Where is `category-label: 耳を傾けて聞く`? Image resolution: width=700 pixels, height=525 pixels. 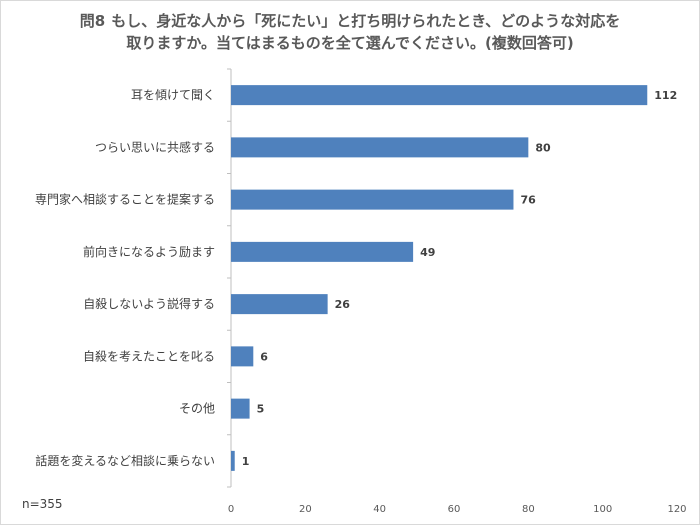 category-label: 耳を傾けて聞く is located at coordinates (173, 95).